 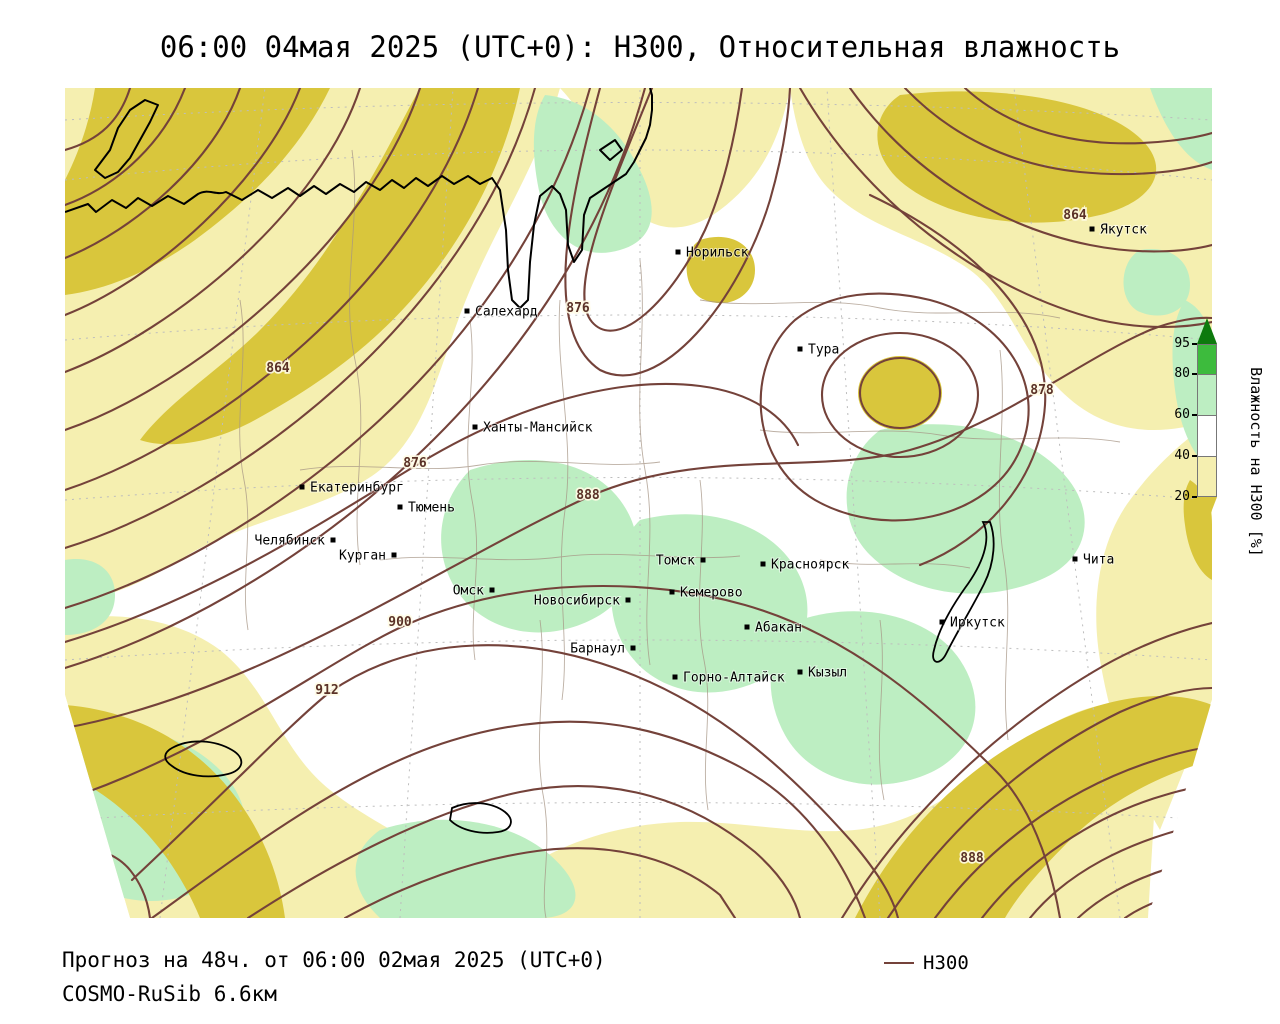 I want to click on lake-outline, so click(x=203, y=759).